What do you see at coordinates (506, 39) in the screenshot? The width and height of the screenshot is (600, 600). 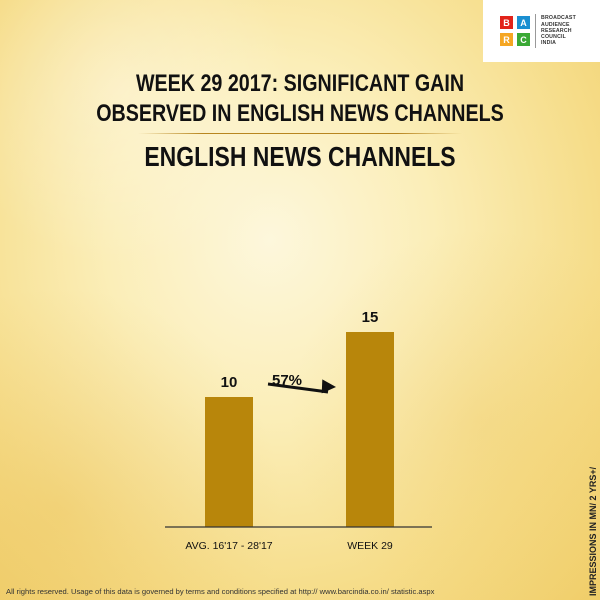 I see `logo-letter-r: R` at bounding box center [506, 39].